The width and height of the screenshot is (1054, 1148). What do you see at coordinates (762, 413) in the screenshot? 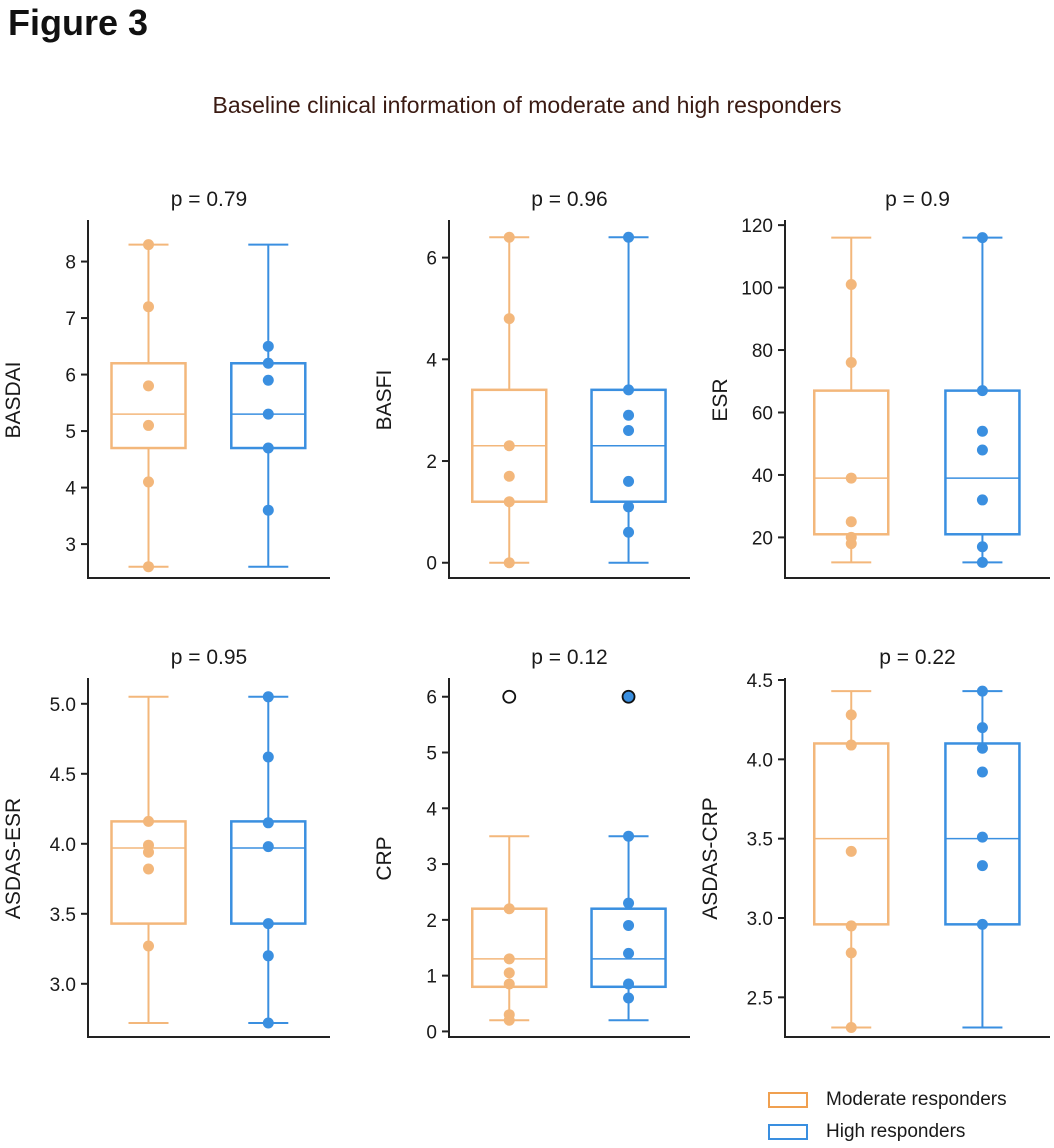
I see `y-tick-label: 60` at bounding box center [762, 413].